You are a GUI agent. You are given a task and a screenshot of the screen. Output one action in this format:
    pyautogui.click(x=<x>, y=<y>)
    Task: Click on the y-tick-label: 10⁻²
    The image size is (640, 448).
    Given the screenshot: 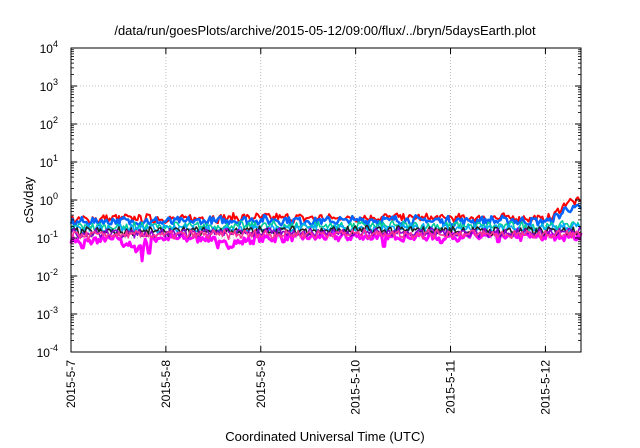 What is the action you would take?
    pyautogui.click(x=47, y=275)
    